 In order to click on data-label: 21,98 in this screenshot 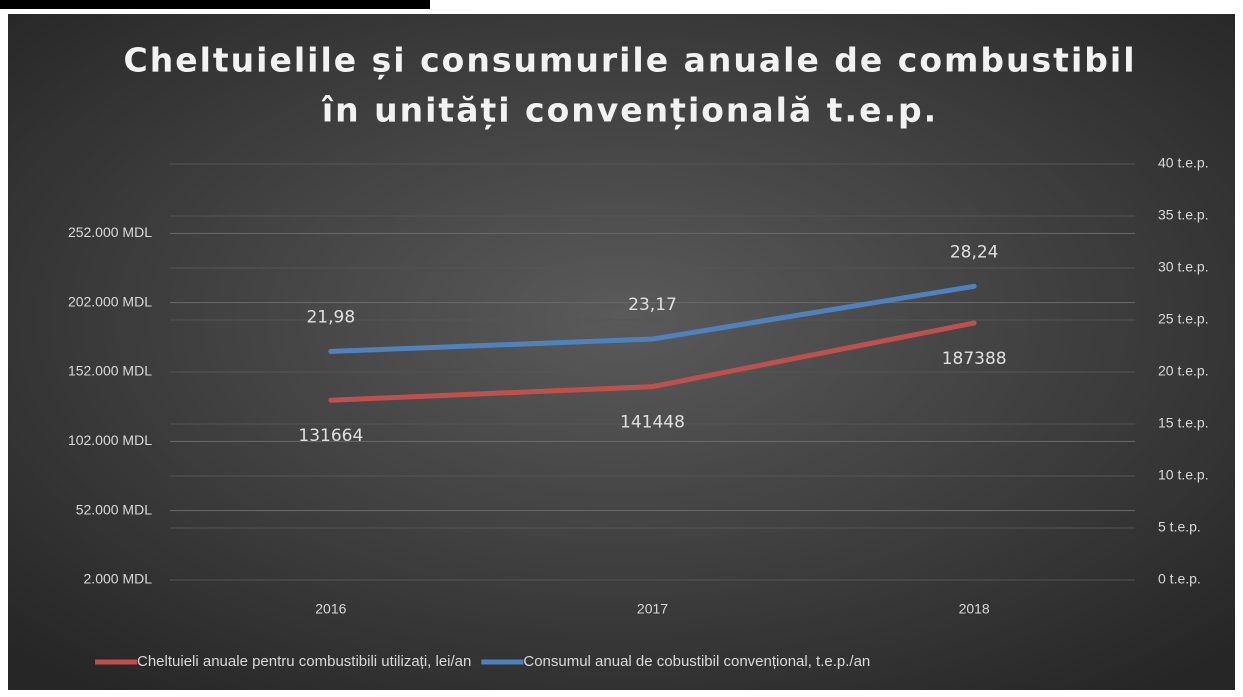, I will do `click(330, 317)`.